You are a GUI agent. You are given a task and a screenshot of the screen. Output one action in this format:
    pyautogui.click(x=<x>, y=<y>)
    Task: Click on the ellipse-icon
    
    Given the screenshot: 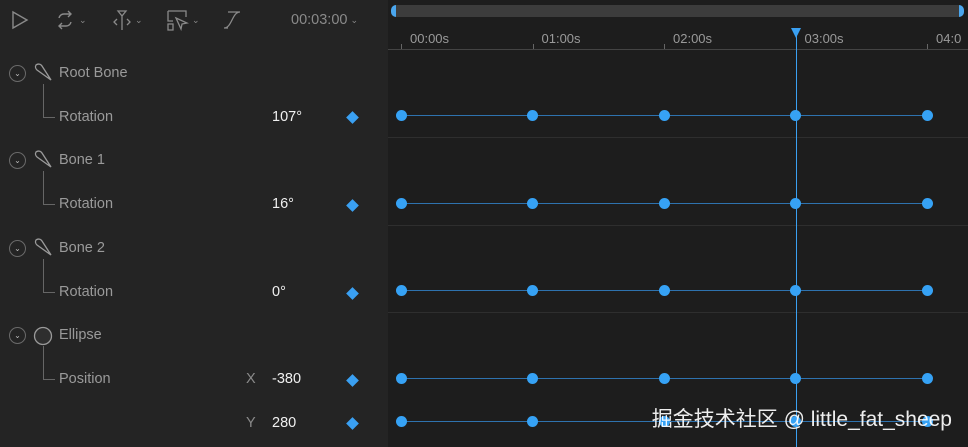 What is the action you would take?
    pyautogui.click(x=43, y=336)
    